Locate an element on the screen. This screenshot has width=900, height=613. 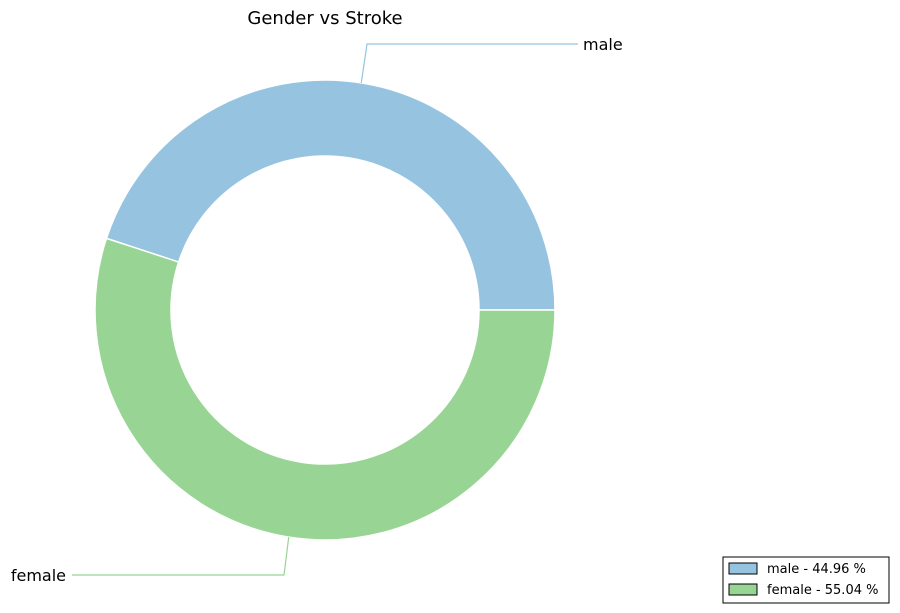
slice-label-female: female is located at coordinates (38, 575).